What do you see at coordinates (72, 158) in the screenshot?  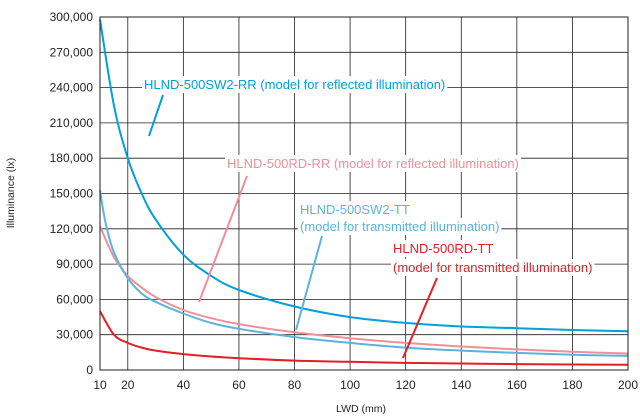 I see `y-tick-label: 180,000` at bounding box center [72, 158].